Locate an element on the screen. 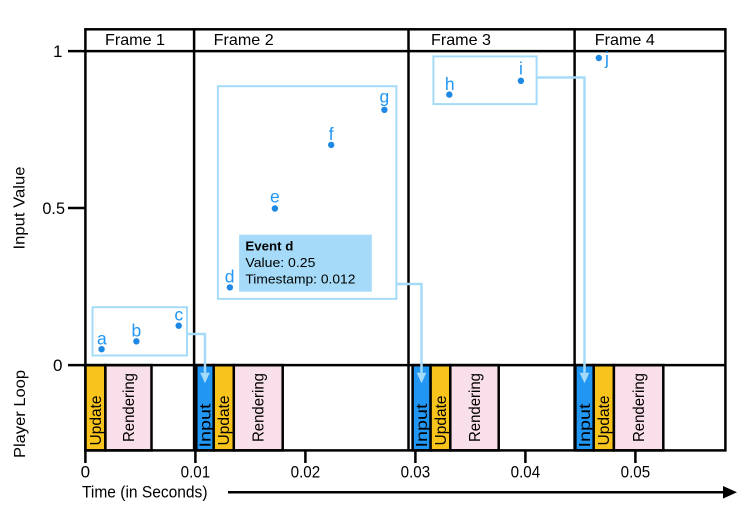 The image size is (755, 519). svg-text: Event d is located at coordinates (269, 246).